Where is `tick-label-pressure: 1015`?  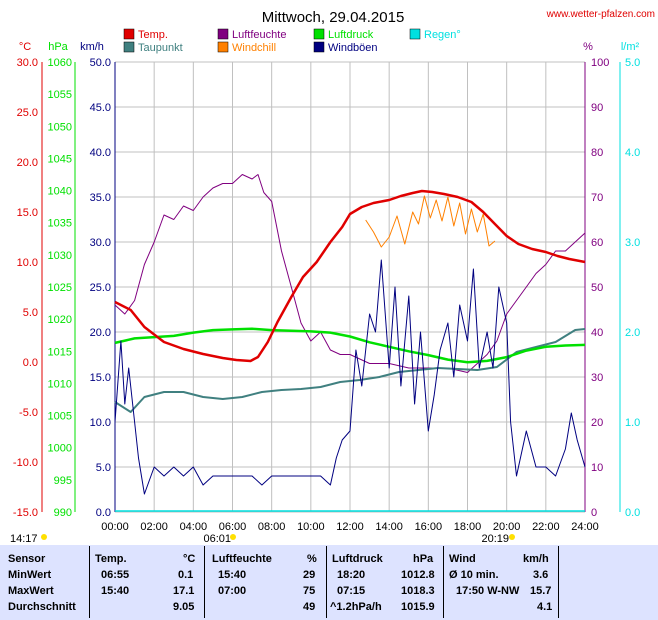
tick-label-pressure: 1015 is located at coordinates (60, 352).